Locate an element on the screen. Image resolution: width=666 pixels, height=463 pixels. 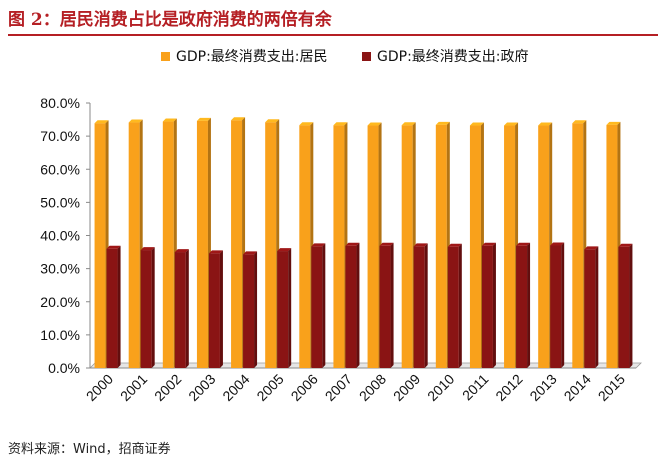
legend-item-government: GDP:最终消费支出:政府 is located at coordinates (445, 57).